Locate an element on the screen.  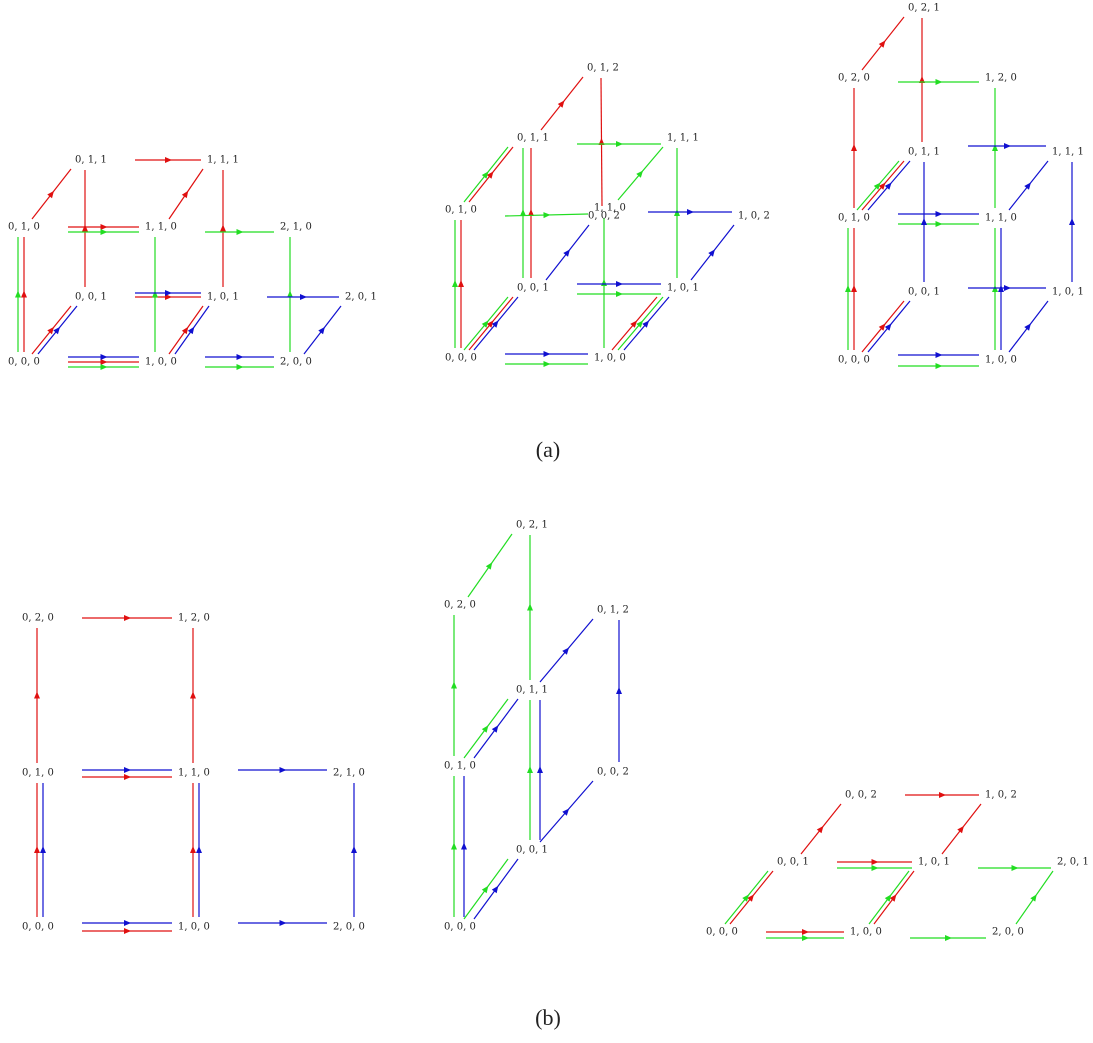
node-label: 0, 1, 2 is located at coordinates (603, 68).